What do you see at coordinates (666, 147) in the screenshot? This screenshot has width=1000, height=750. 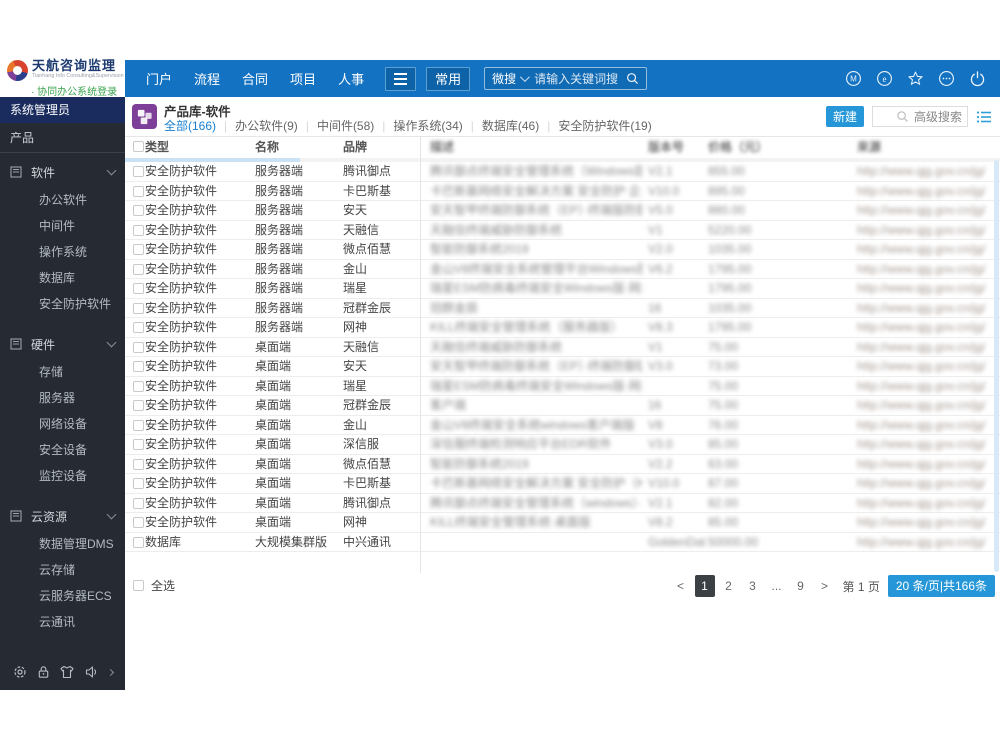 I see `column-header-version-blurred: 版本号` at bounding box center [666, 147].